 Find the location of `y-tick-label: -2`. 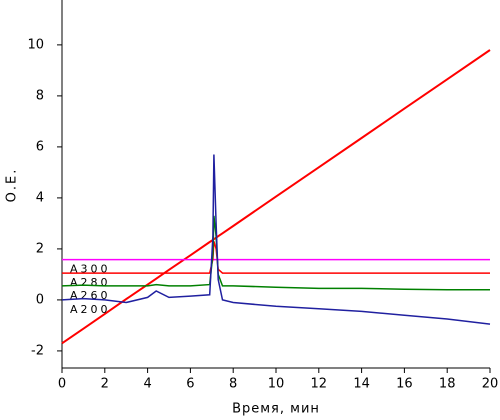

y-tick-label: -2 is located at coordinates (37, 350).